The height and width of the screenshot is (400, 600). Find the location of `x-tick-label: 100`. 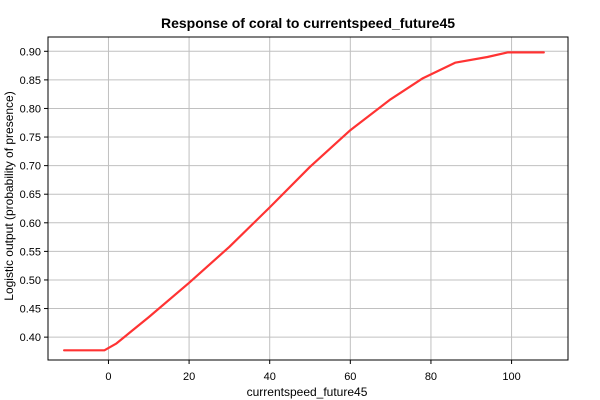

x-tick-label: 100 is located at coordinates (511, 377).